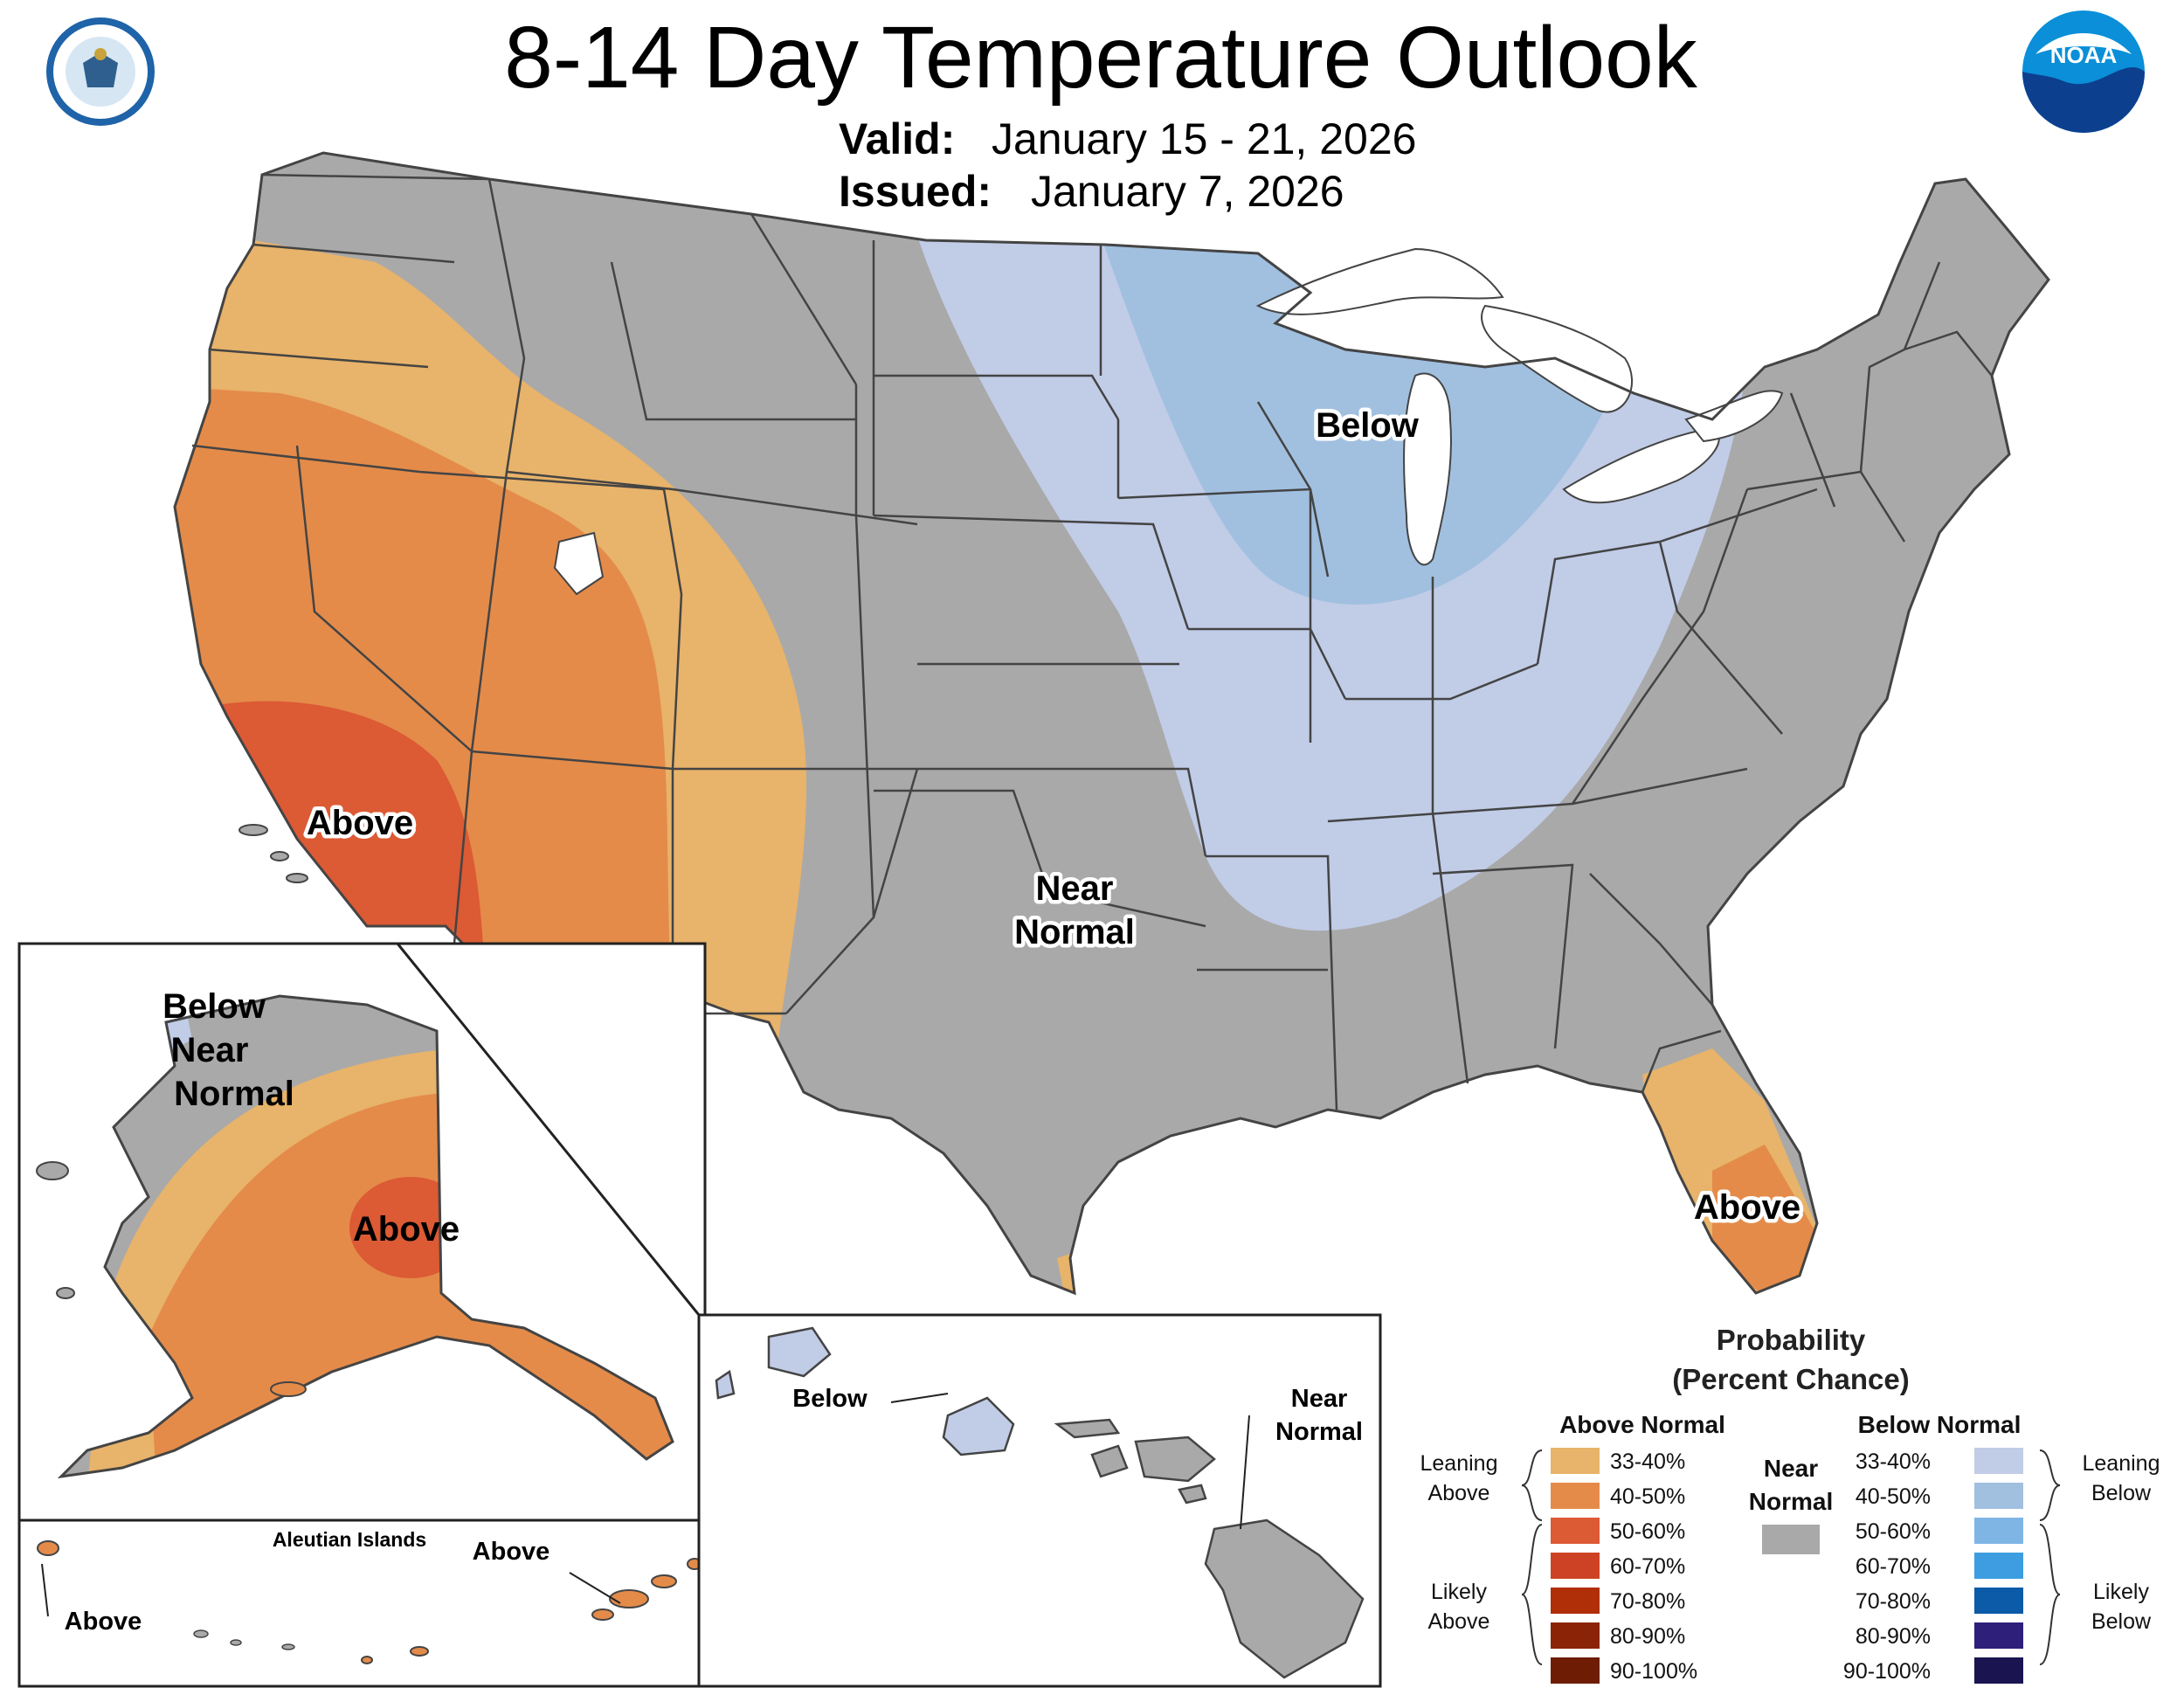  What do you see at coordinates (349, 1539) in the screenshot?
I see `aleutians-title: Aleutian Islands` at bounding box center [349, 1539].